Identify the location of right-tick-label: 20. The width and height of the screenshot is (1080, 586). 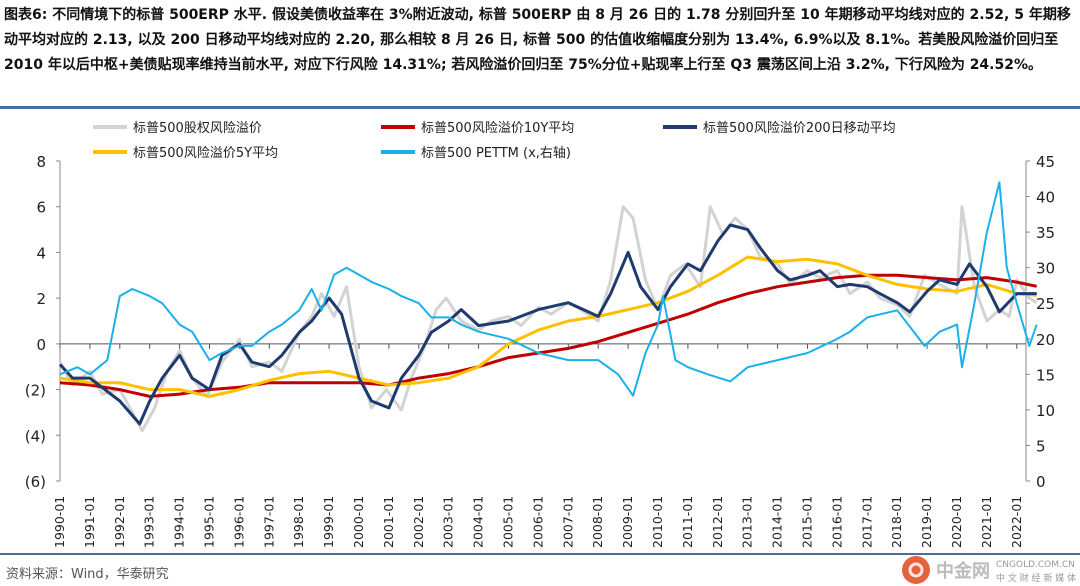
(1045, 340).